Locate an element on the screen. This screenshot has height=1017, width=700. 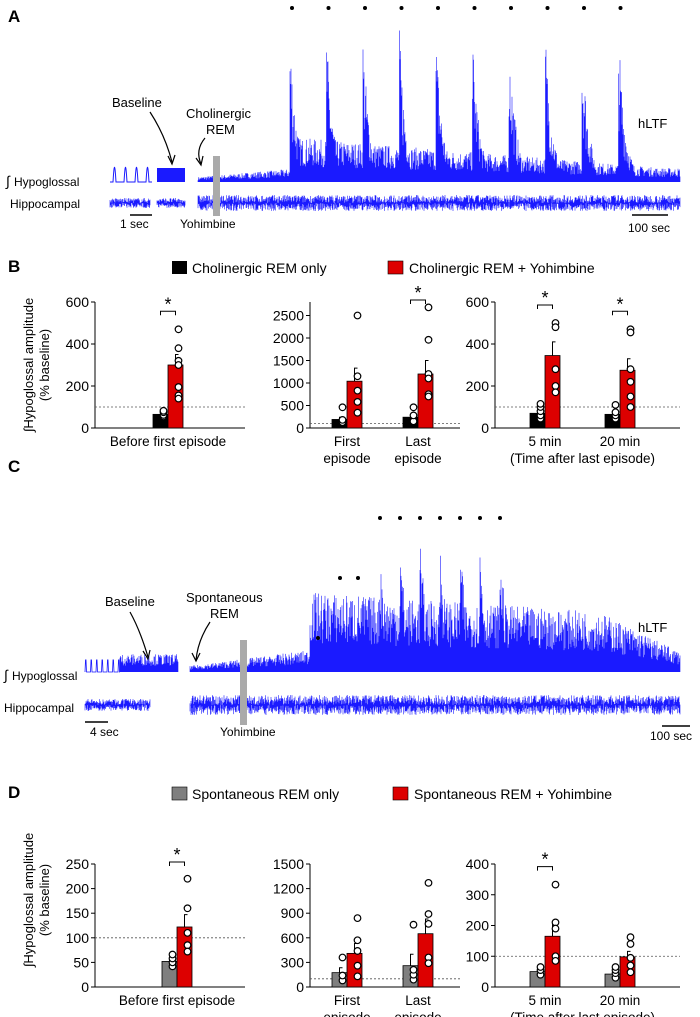
a-scale-short: 1 sec is located at coordinates (134, 224).